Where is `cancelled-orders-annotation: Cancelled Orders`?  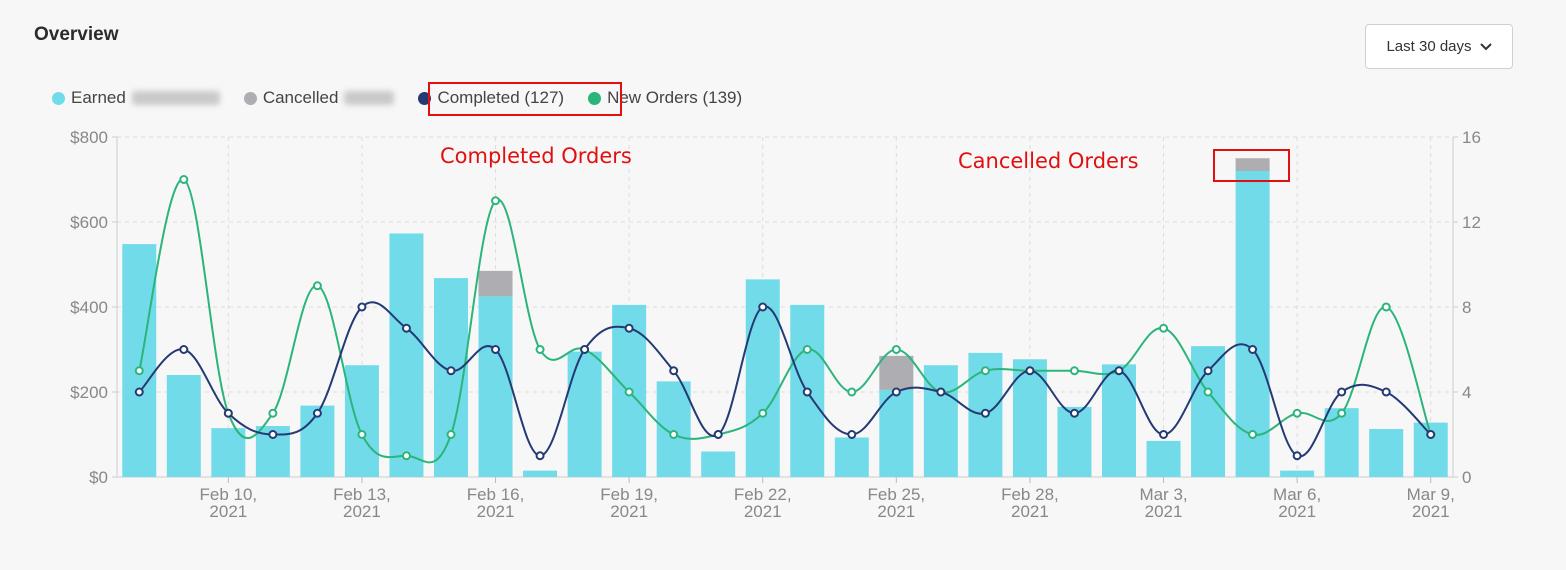
cancelled-orders-annotation: Cancelled Orders is located at coordinates (1048, 161).